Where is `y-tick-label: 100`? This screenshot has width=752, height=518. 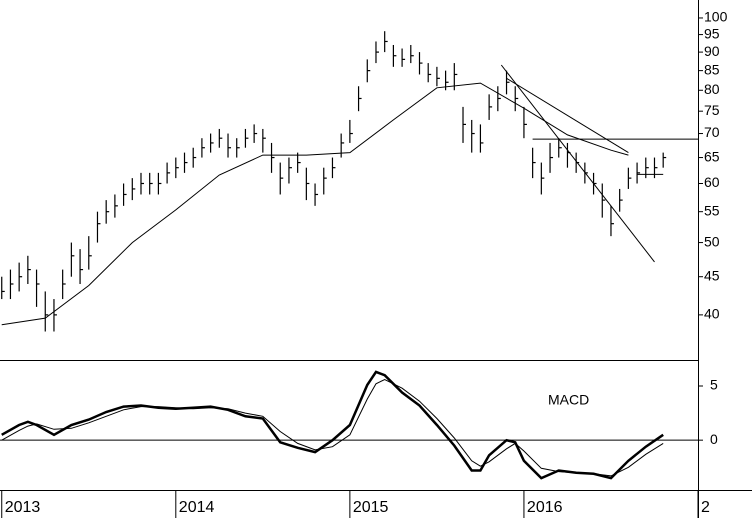 y-tick-label: 100 is located at coordinates (716, 17).